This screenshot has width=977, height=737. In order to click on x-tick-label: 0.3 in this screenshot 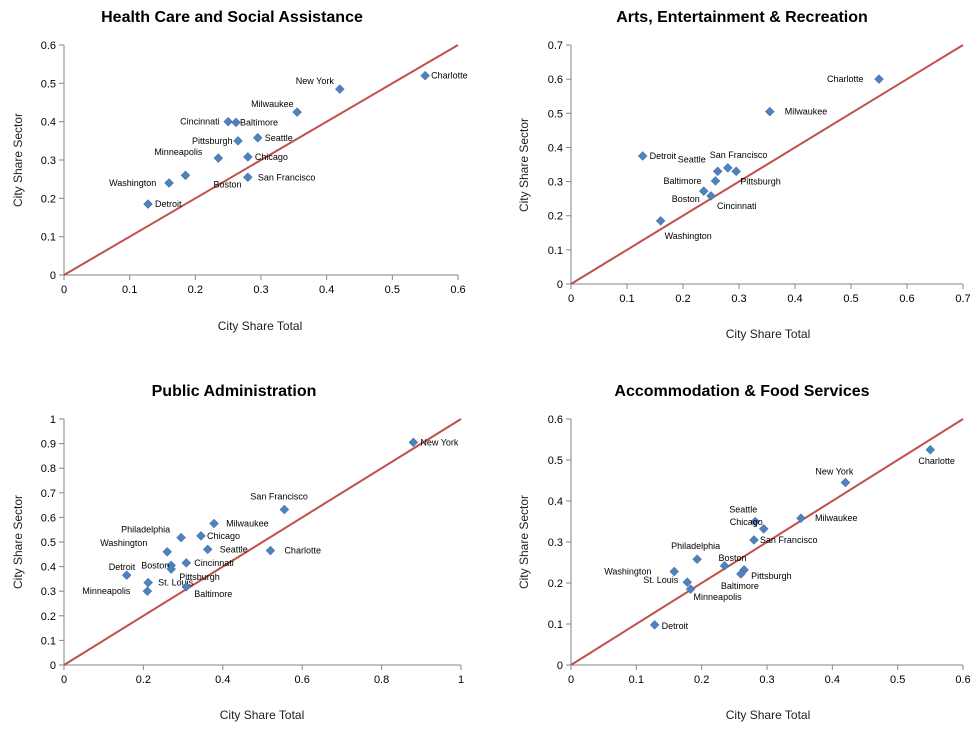, I will do `click(738, 299)`.